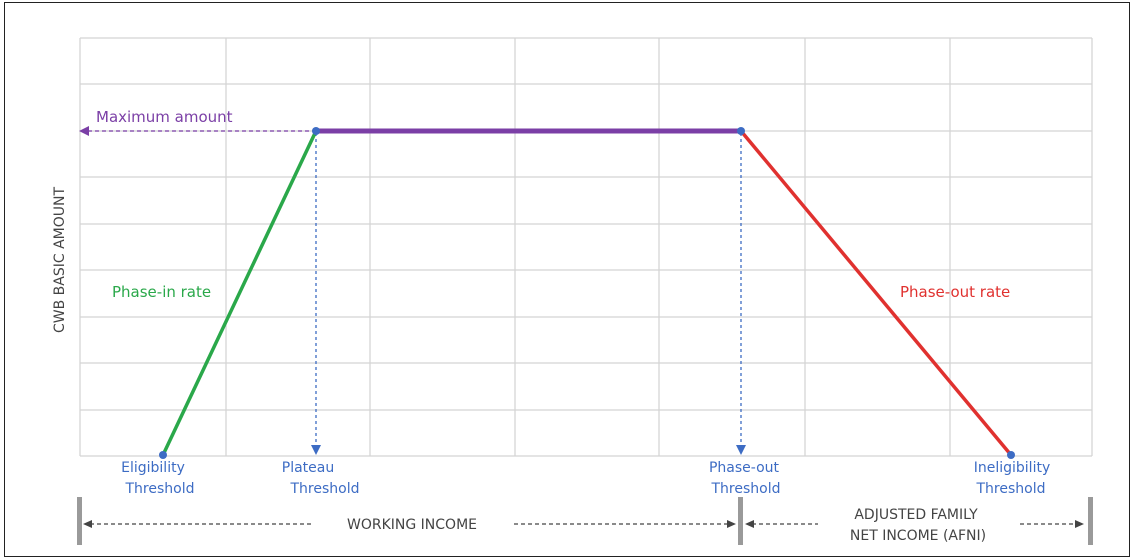 The image size is (1134, 559). Describe the element at coordinates (741, 131) in the screenshot. I see `phaseout-point` at that location.